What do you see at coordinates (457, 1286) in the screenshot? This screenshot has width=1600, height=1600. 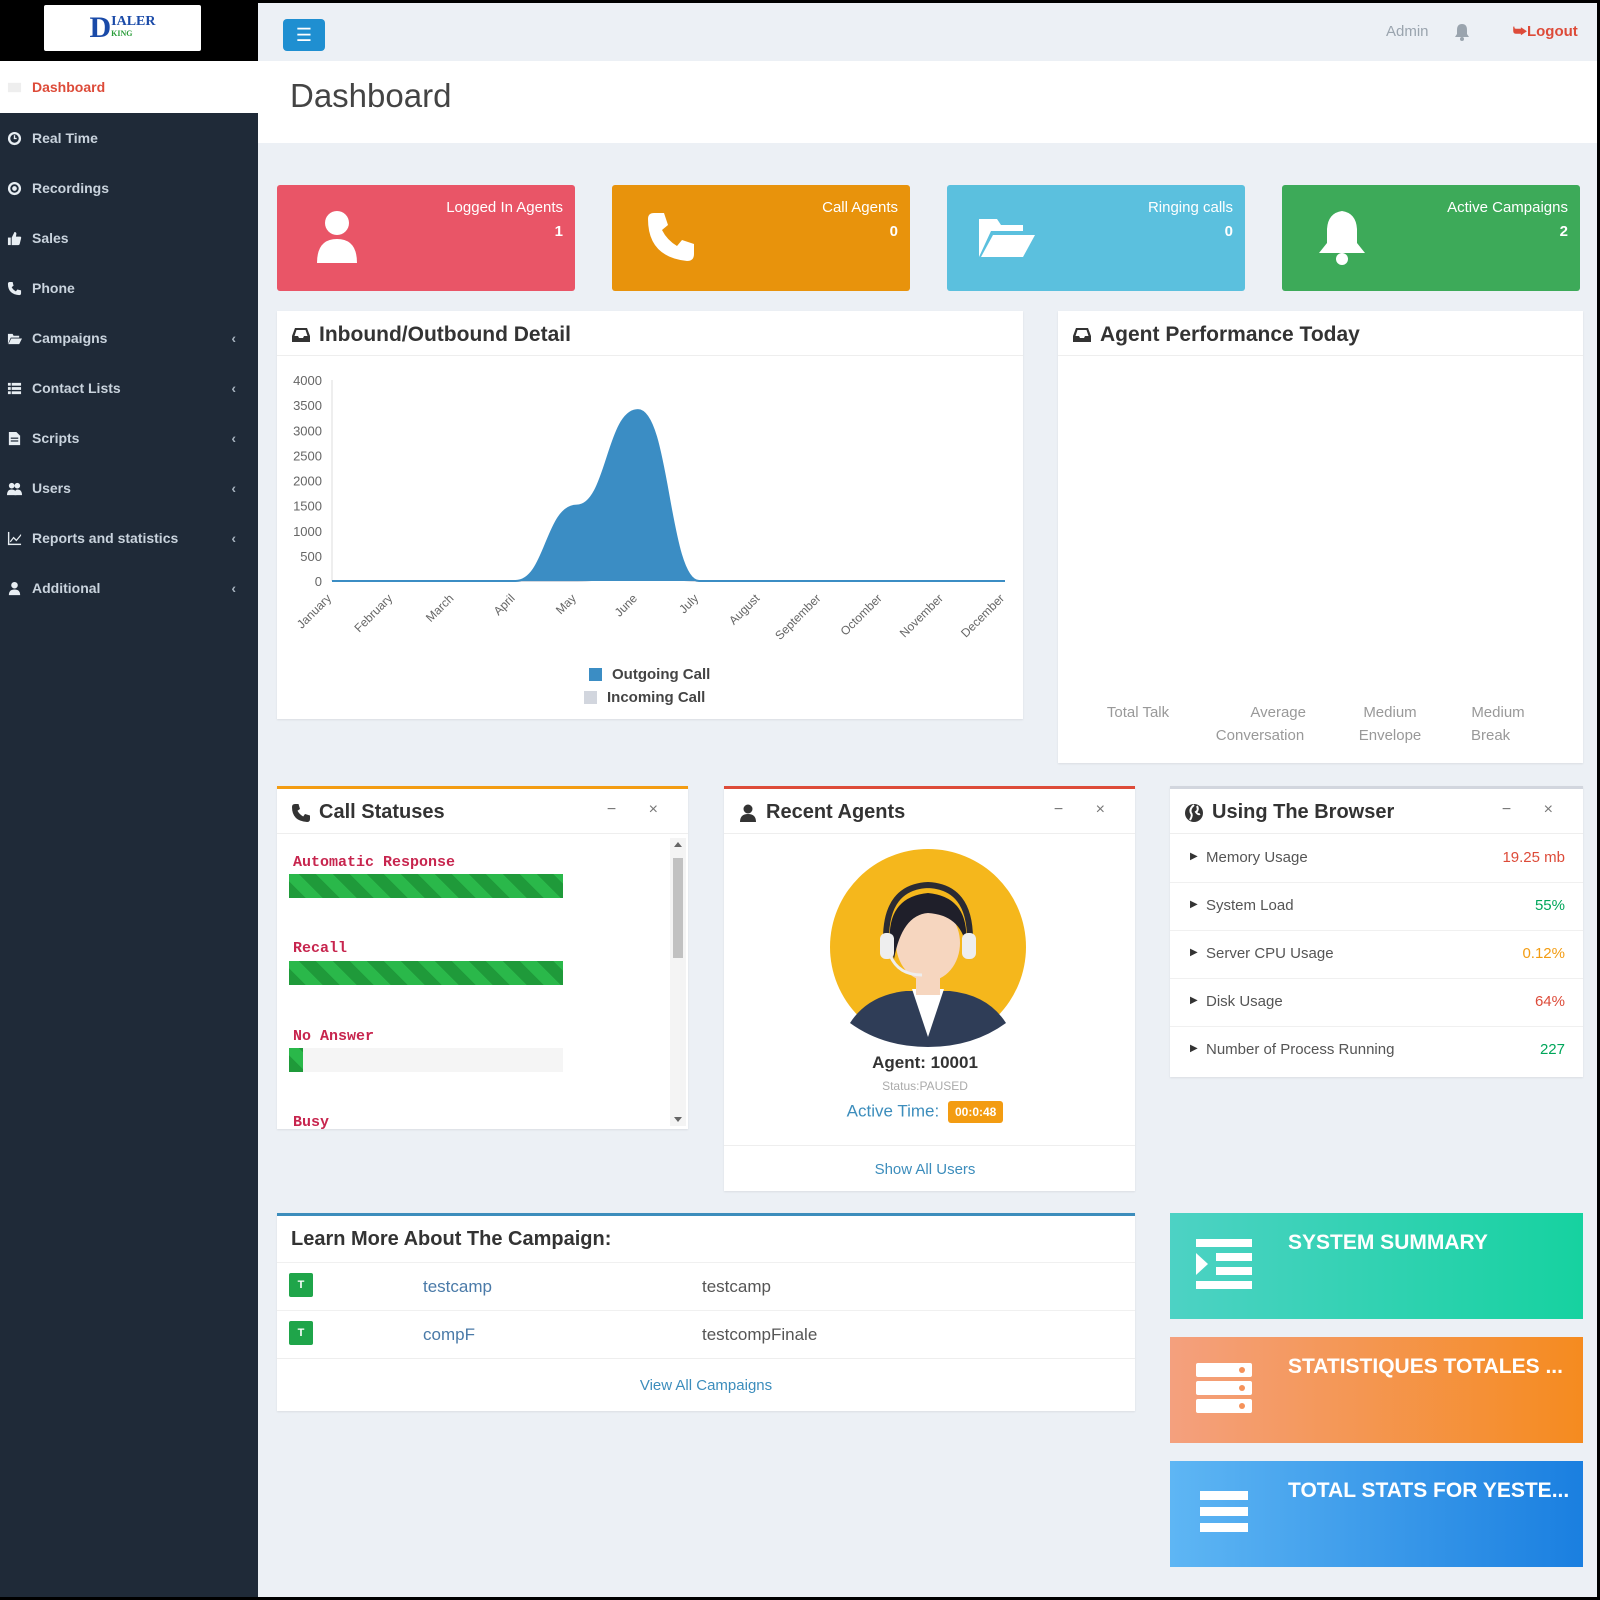 I see `campaign-name-link: testcamp` at bounding box center [457, 1286].